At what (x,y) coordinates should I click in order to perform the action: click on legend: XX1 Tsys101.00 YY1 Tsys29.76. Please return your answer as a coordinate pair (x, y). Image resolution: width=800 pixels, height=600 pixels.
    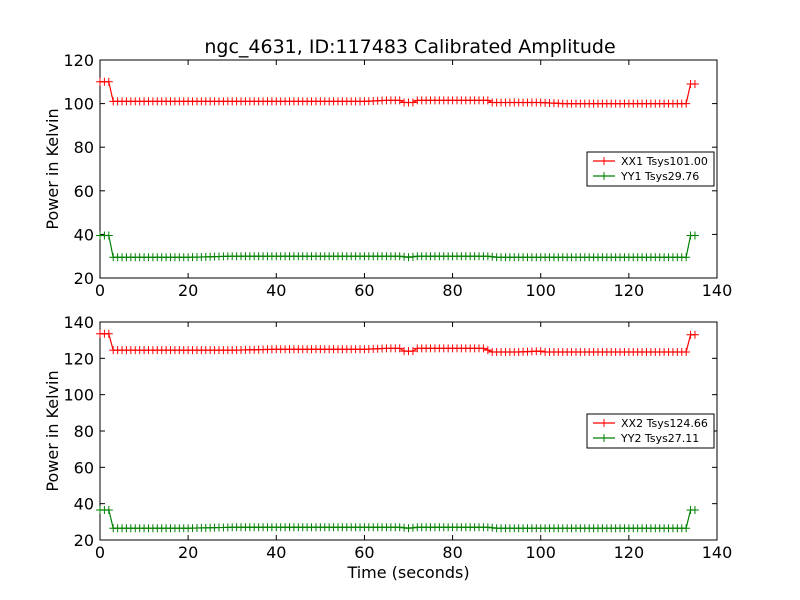
    Looking at the image, I should click on (650, 169).